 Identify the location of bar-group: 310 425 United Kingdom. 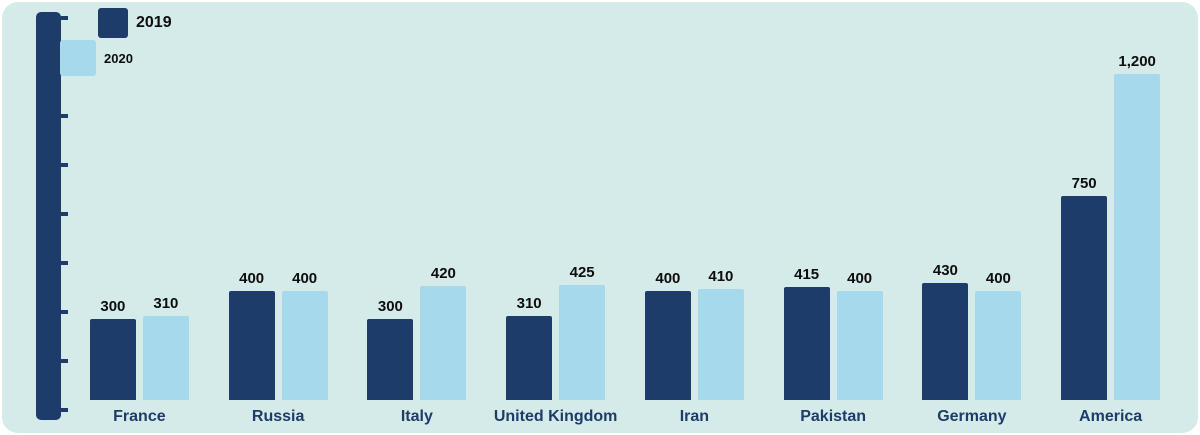
(555, 344).